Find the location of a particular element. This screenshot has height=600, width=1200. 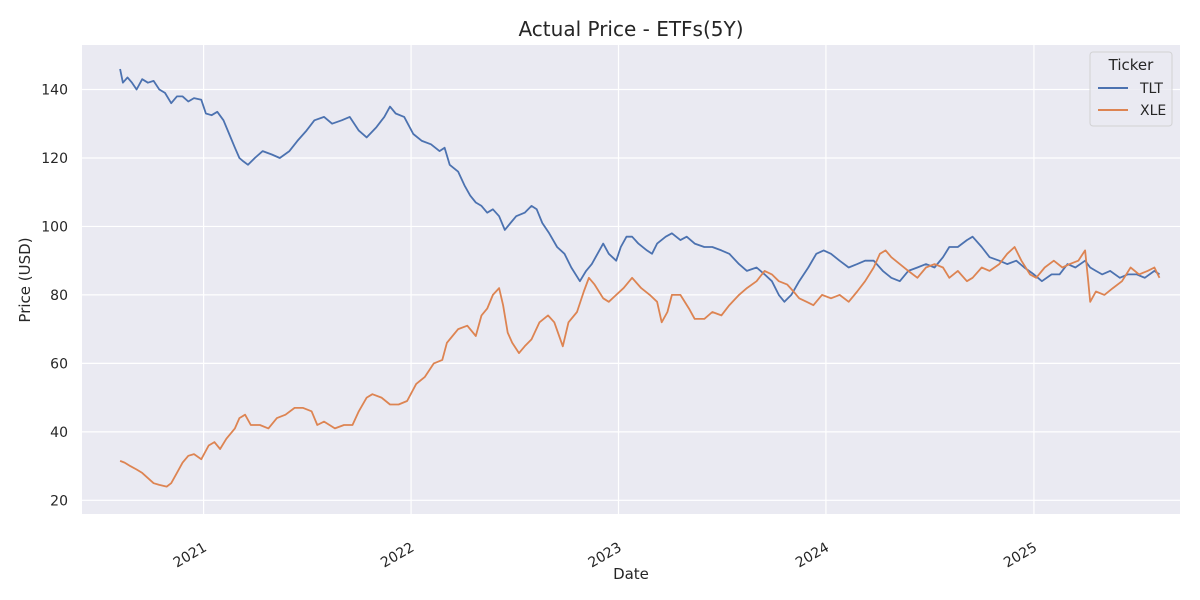

legend-label-xle: XLE is located at coordinates (1153, 111).